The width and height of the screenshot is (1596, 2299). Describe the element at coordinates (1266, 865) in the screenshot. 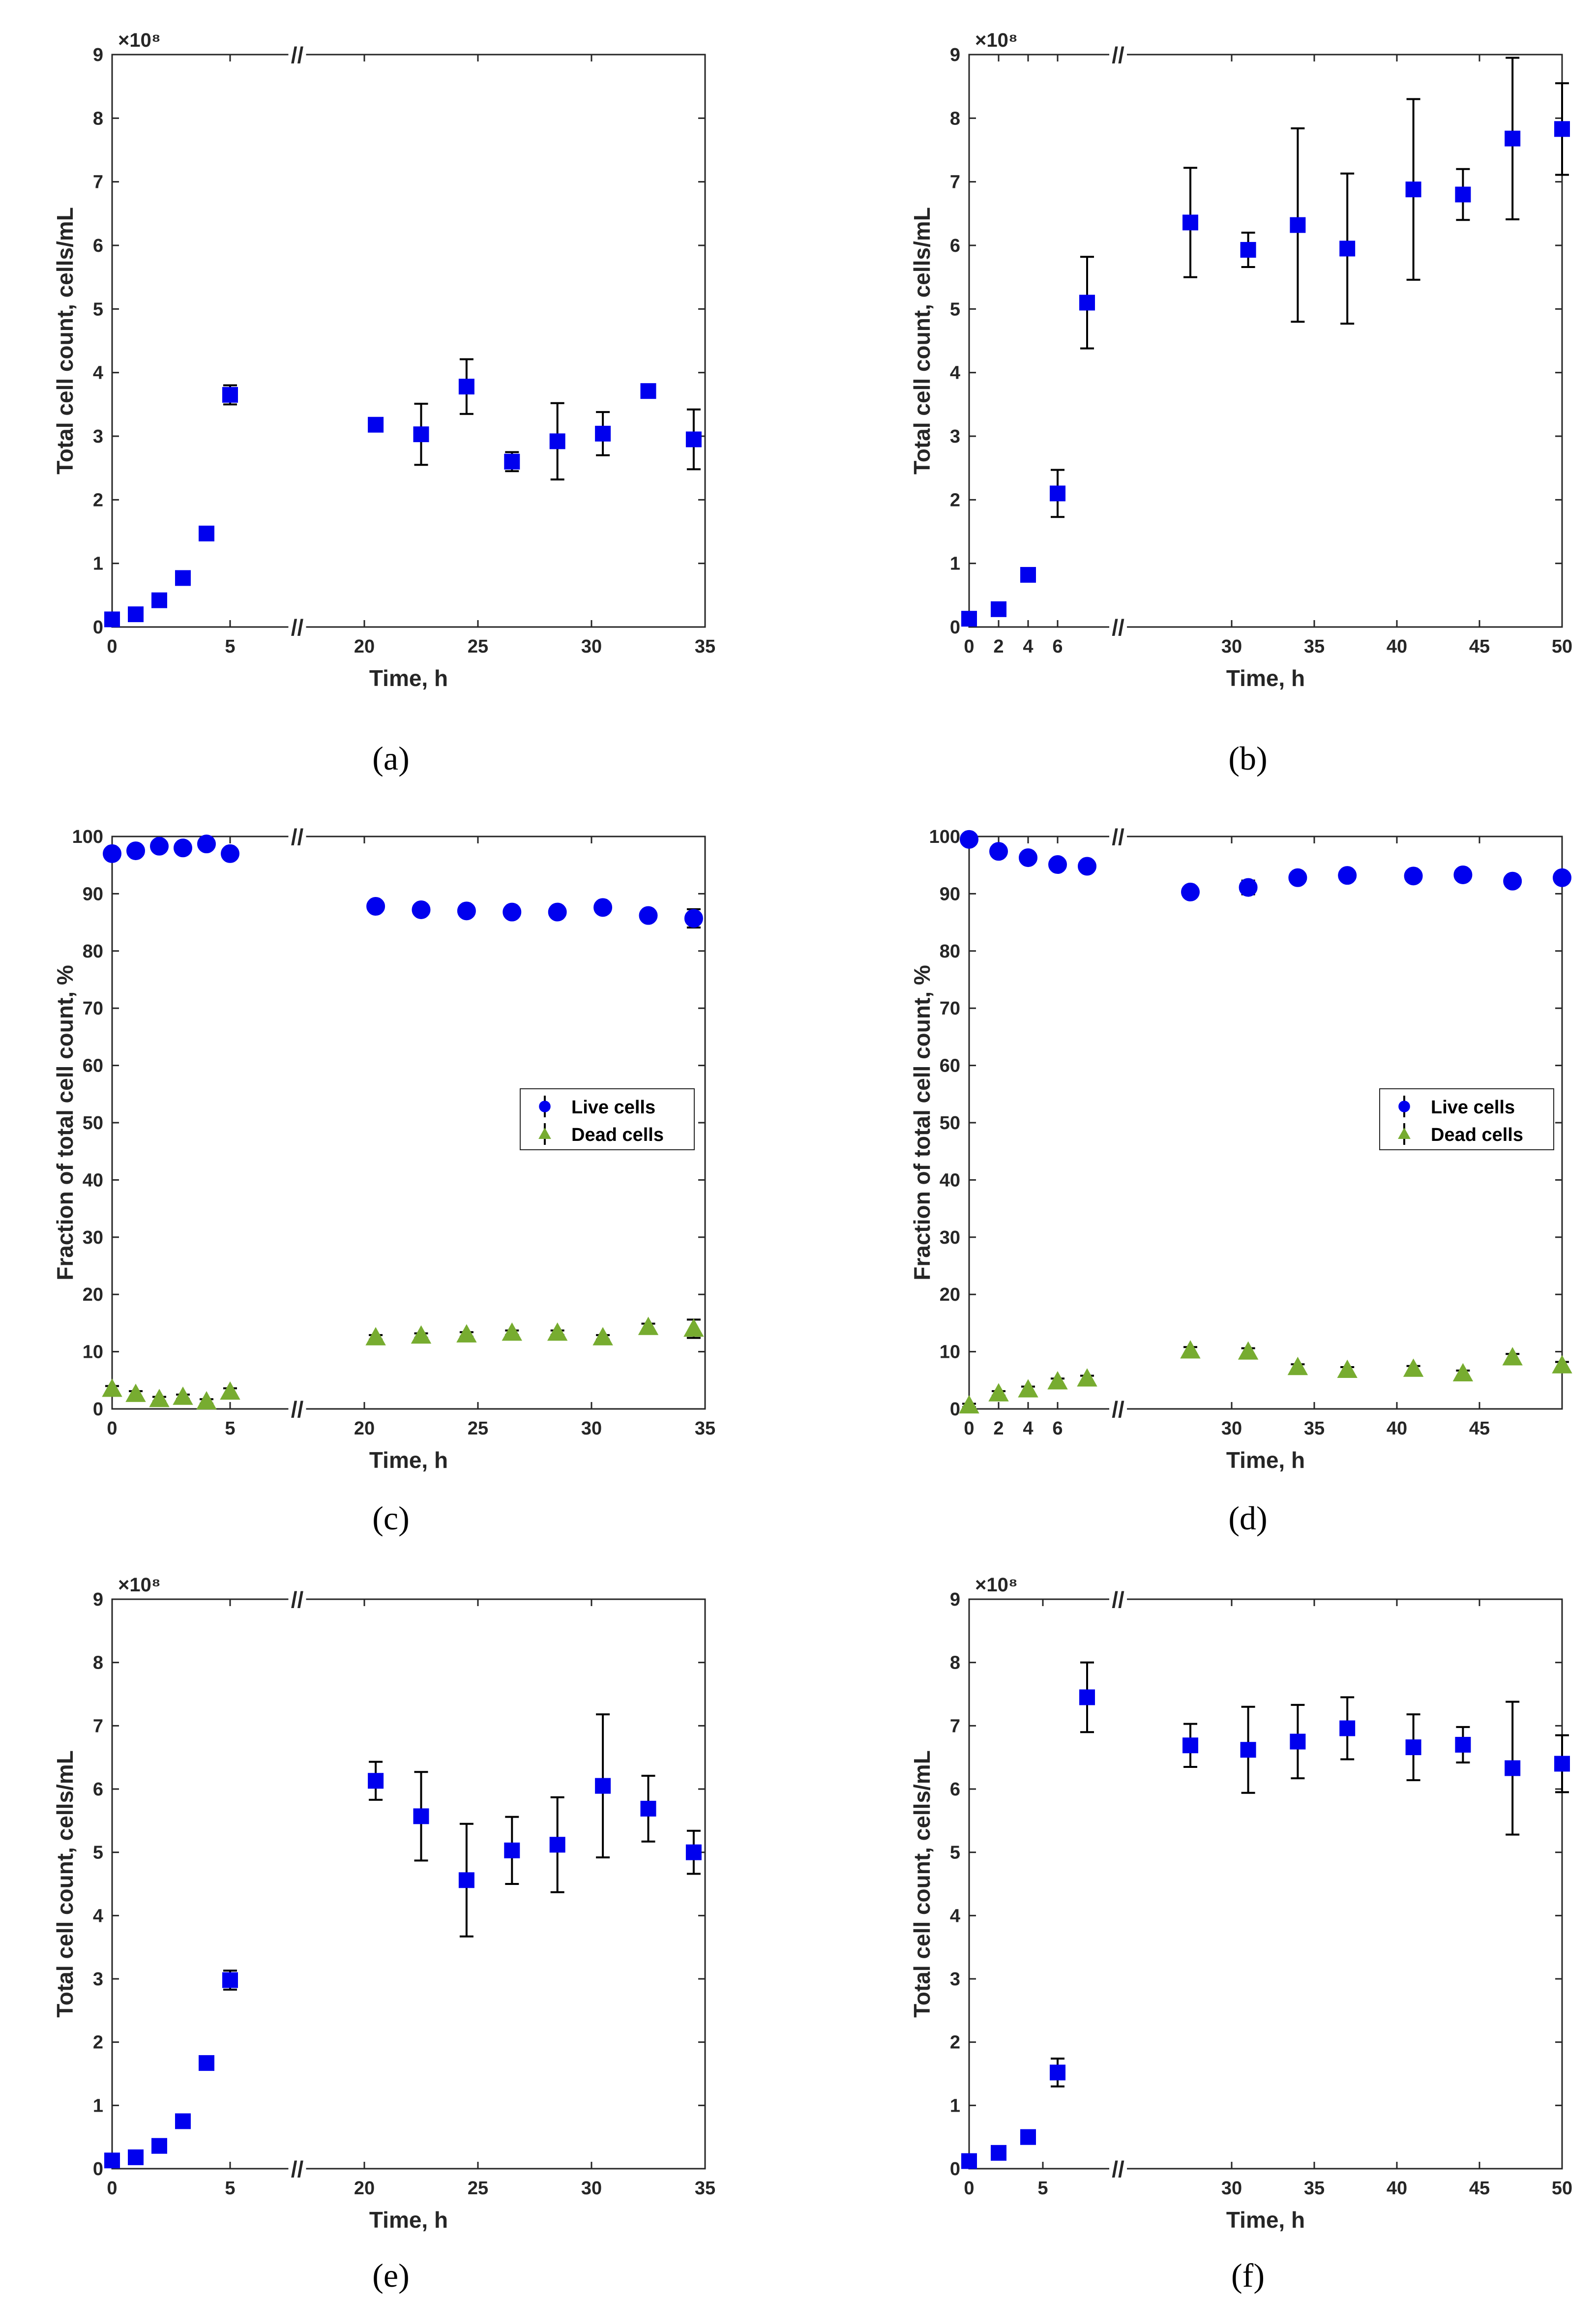

I see `series-live-cells` at that location.